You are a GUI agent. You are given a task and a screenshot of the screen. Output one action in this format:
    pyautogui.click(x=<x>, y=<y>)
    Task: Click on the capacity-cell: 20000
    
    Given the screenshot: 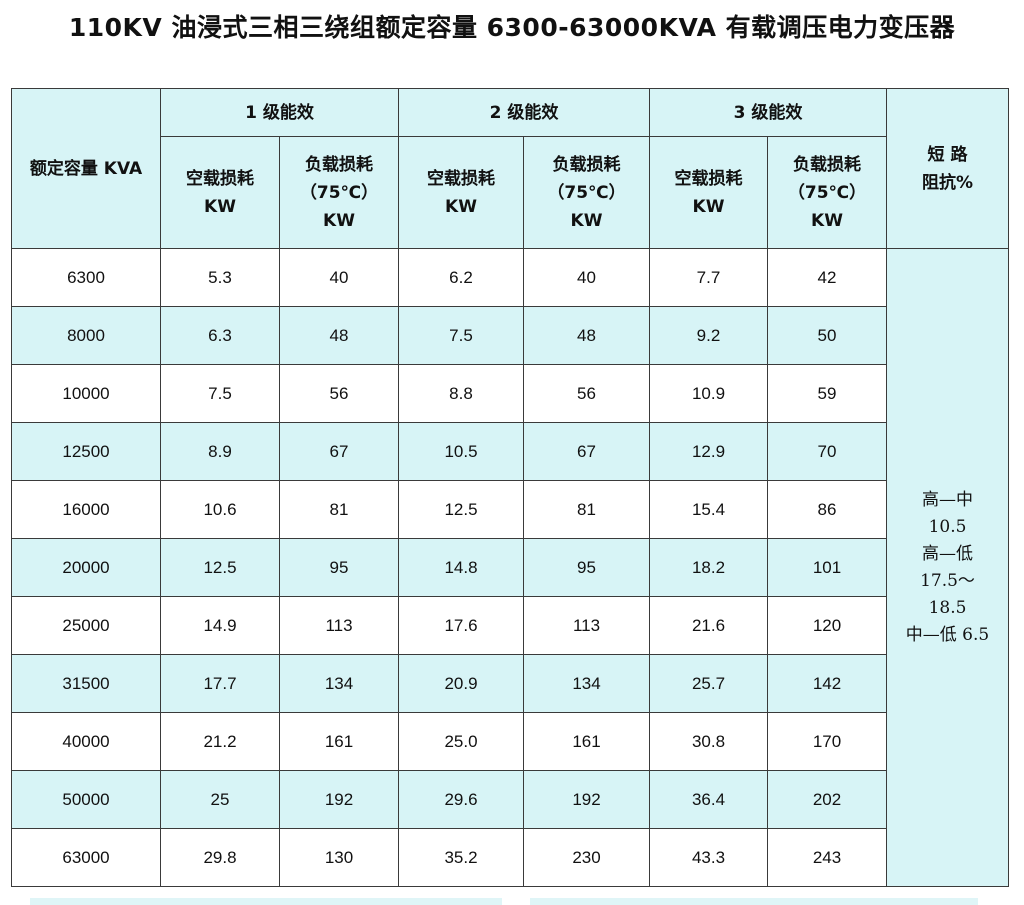 What is the action you would take?
    pyautogui.click(x=86, y=567)
    